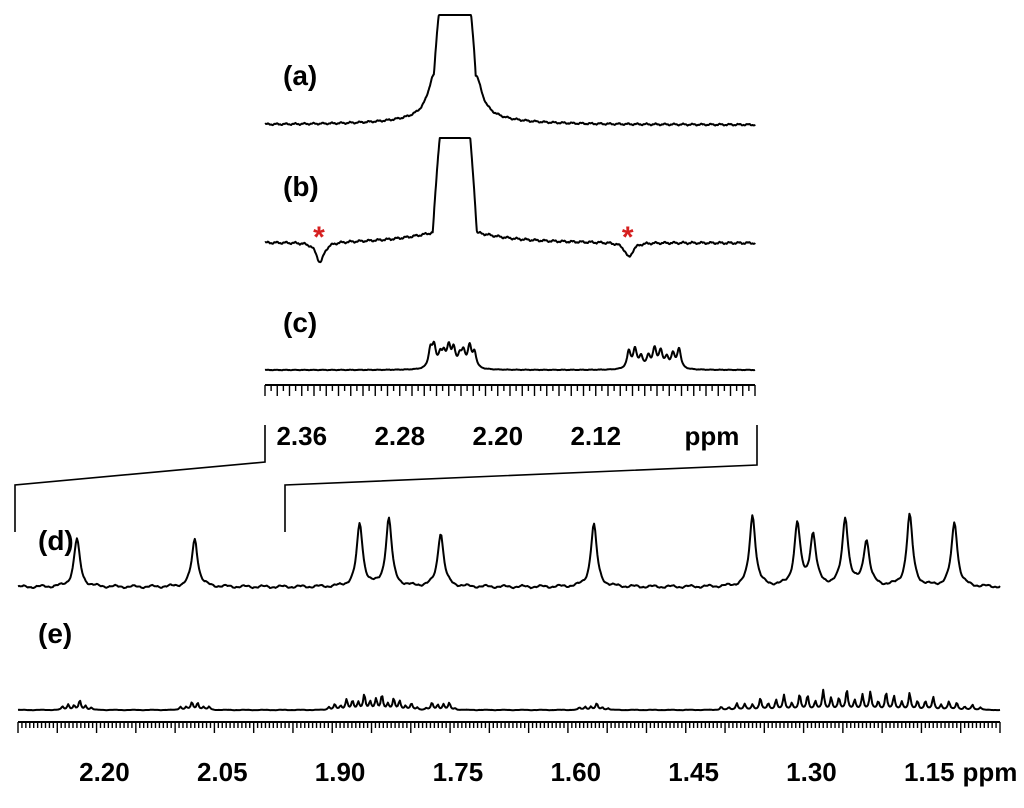  What do you see at coordinates (510, 356) in the screenshot?
I see `trace-c` at bounding box center [510, 356].